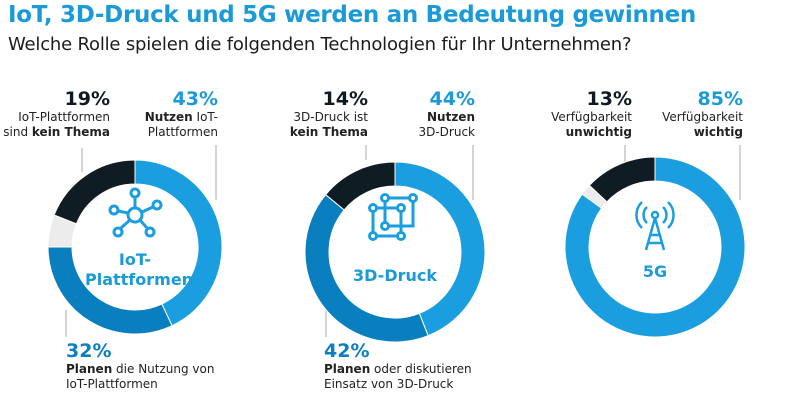 Image resolution: width=800 pixels, height=408 pixels. I want to click on label-iot-nutzen: 43% Nutzen IoT- Plattformen, so click(181, 113).